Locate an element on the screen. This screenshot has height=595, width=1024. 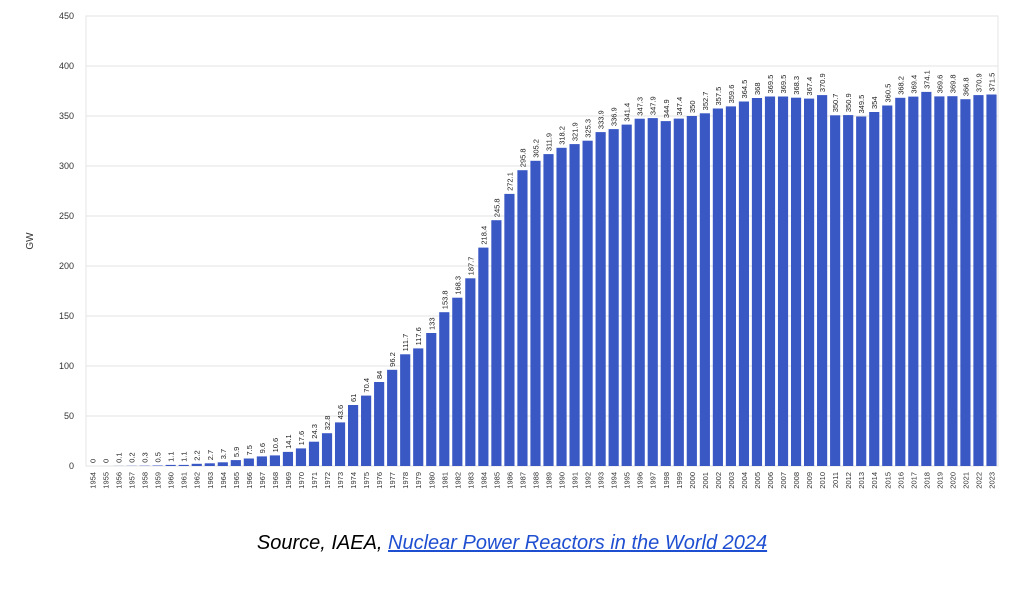
x-tick-label: 1955 is located at coordinates (106, 480).